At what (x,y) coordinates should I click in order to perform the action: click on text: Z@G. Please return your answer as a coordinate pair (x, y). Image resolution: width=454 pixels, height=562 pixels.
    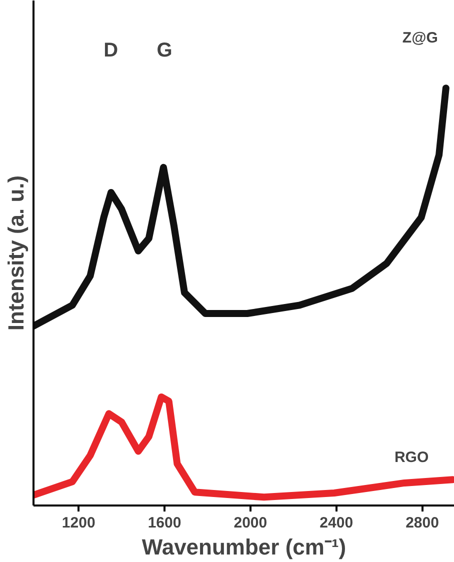
    Looking at the image, I should click on (420, 38).